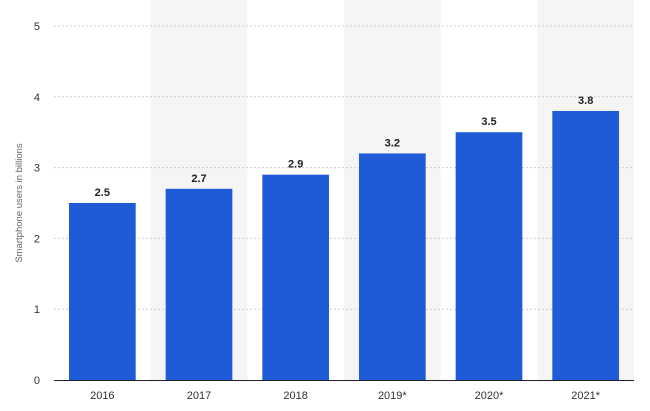 The image size is (650, 411). I want to click on y-tick-label: 2, so click(37, 239).